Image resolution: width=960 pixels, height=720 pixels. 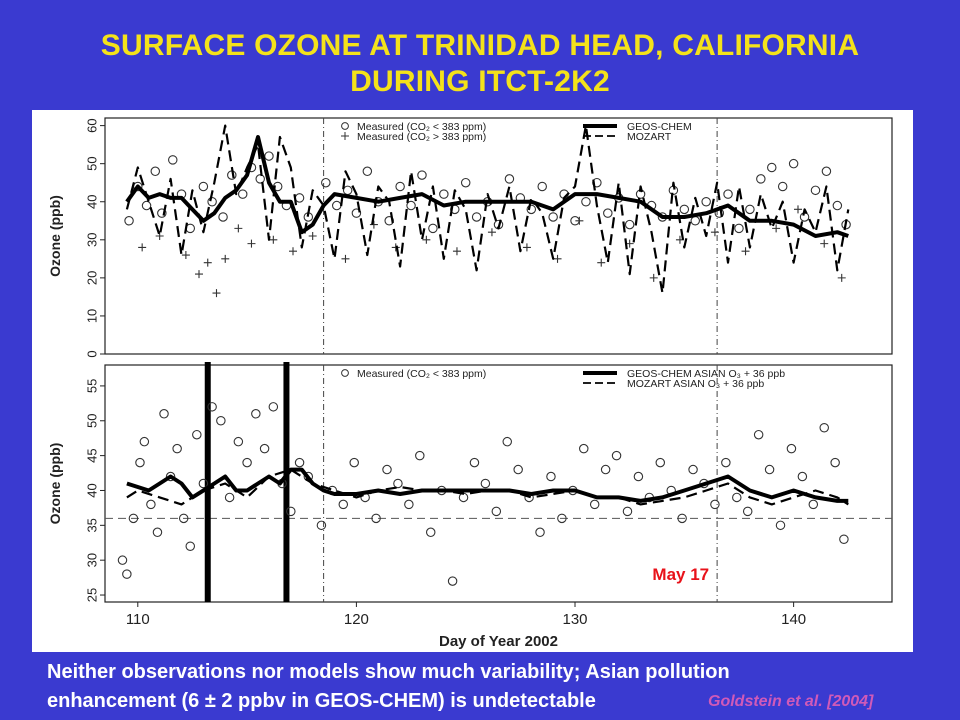 What do you see at coordinates (91, 386) in the screenshot?
I see `y-tick-label: 55` at bounding box center [91, 386].